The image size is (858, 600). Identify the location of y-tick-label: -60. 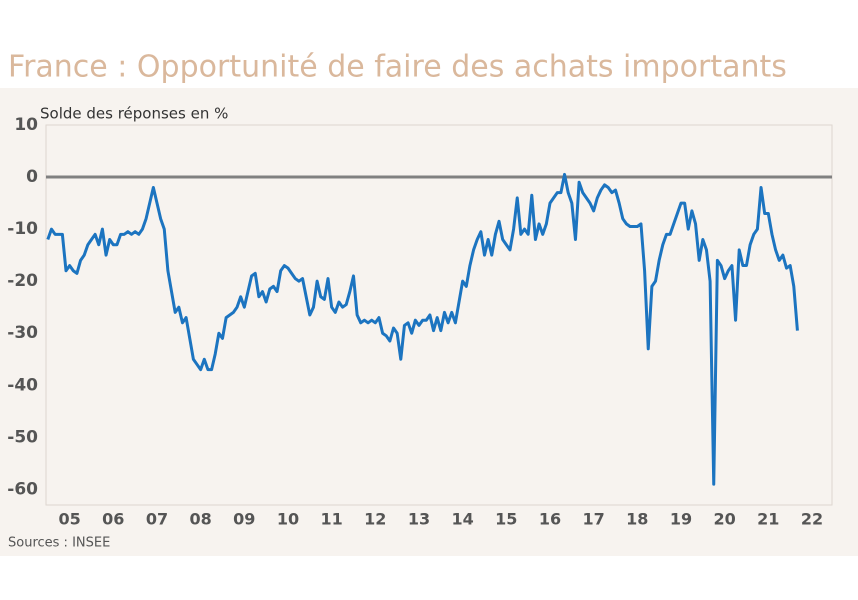
(22, 489).